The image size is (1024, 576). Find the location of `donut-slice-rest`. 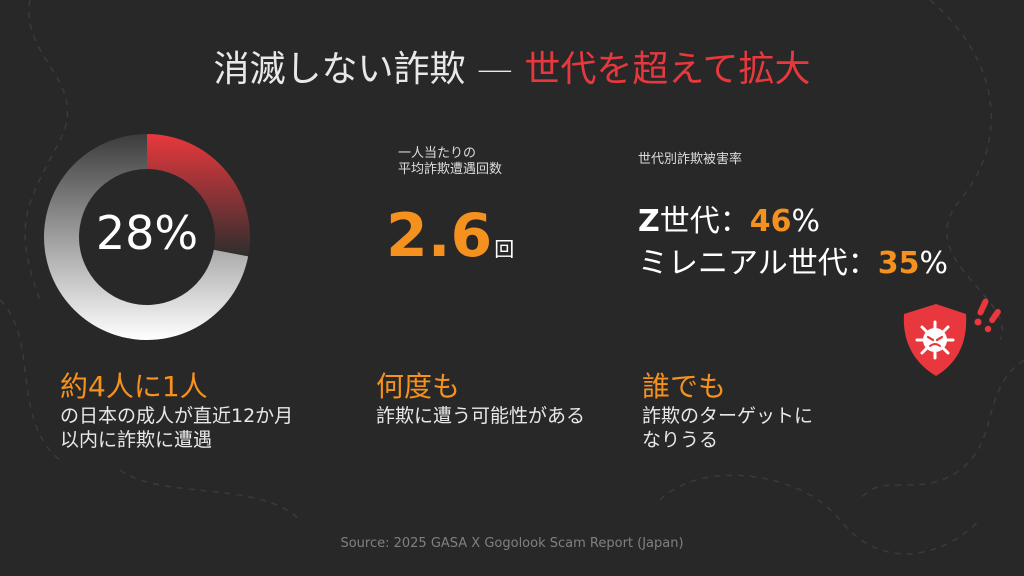

donut-slice-rest is located at coordinates (146, 237).